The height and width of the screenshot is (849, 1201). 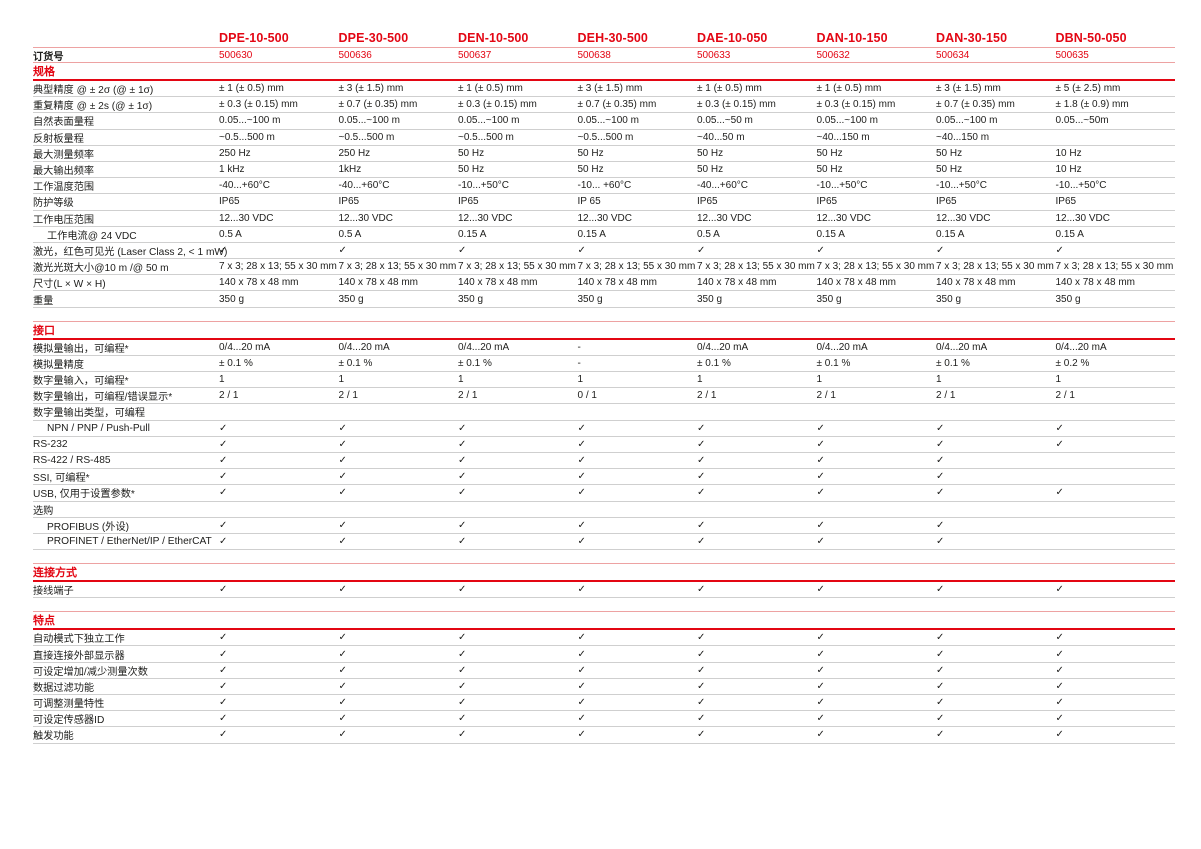 What do you see at coordinates (1072, 55) in the screenshot?
I see `order-number: 500635` at bounding box center [1072, 55].